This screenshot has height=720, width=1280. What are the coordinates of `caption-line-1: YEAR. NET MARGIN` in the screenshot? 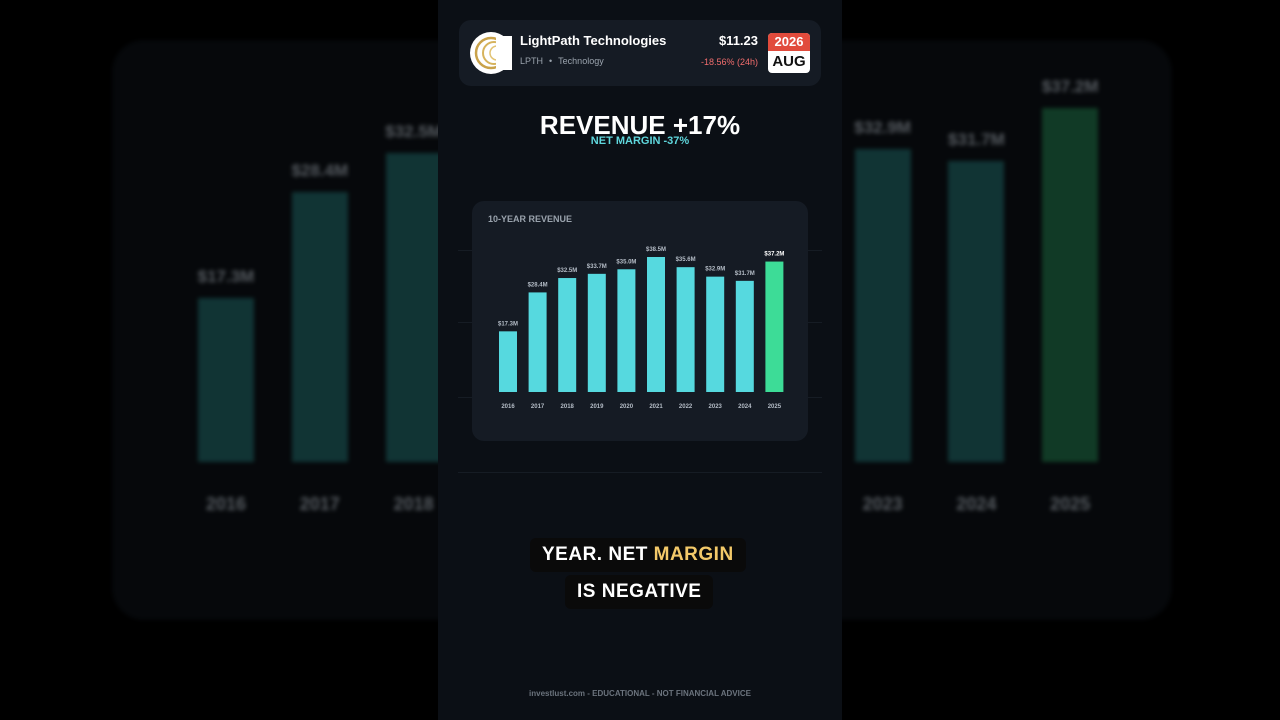 It's located at (638, 555).